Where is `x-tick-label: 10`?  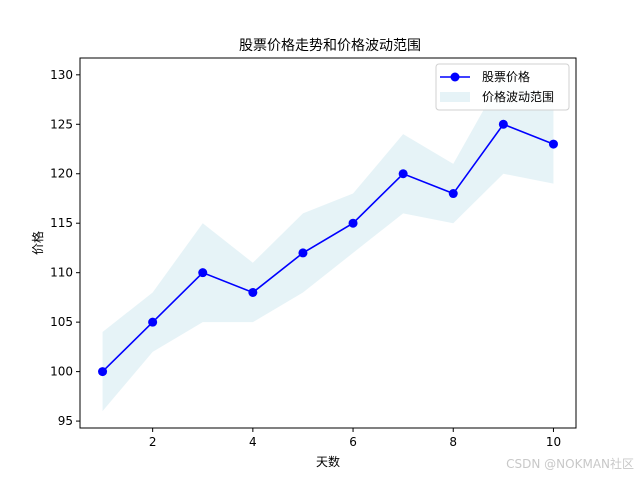 x-tick-label: 10 is located at coordinates (553, 442).